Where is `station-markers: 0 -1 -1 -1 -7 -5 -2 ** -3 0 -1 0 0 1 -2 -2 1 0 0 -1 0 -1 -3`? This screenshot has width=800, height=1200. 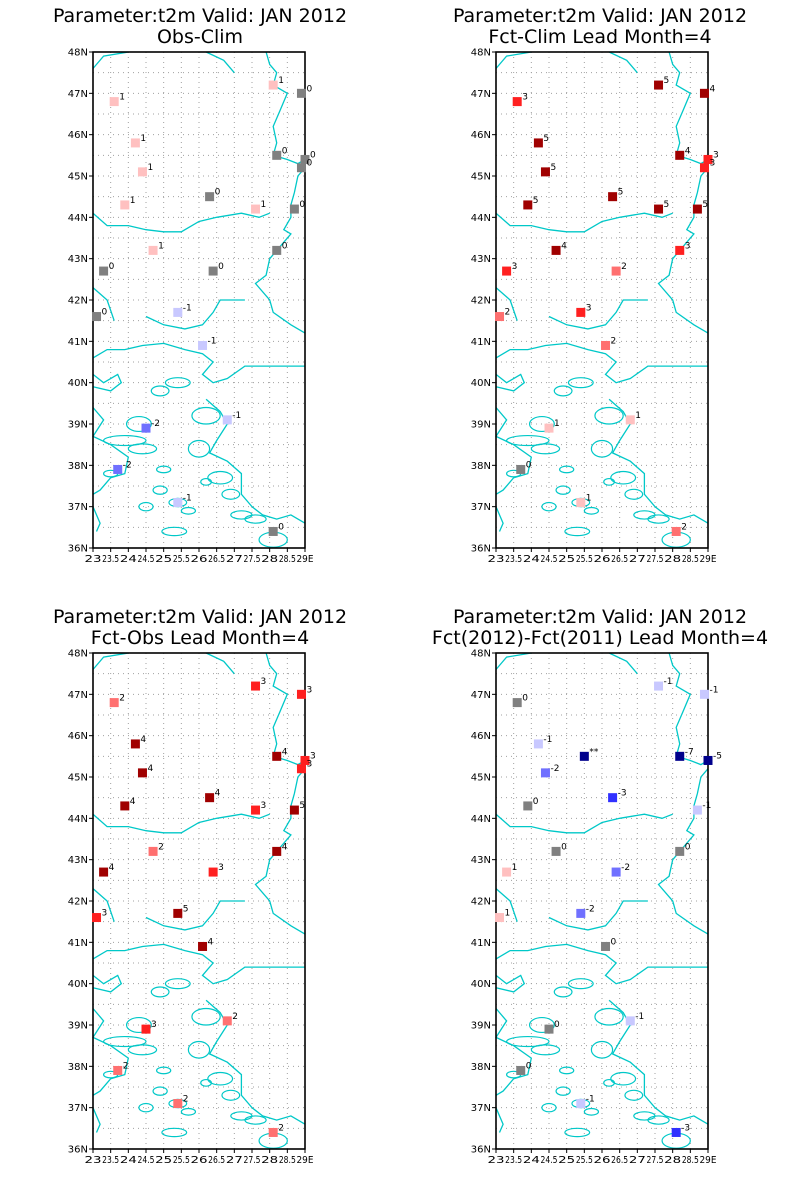 station-markers: 0 -1 -1 -1 -7 -5 -2 ** -3 0 -1 0 0 1 -2 -2 1 0 0 -1 0 -1 -3 is located at coordinates (608, 907).